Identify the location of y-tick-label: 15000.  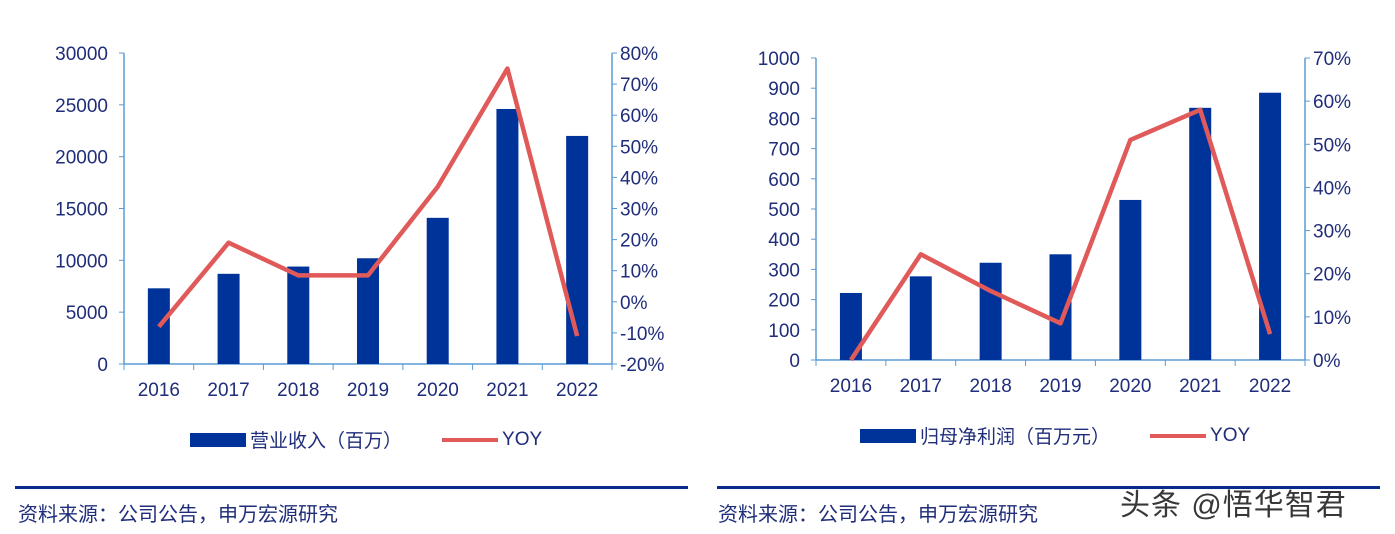
(81, 210).